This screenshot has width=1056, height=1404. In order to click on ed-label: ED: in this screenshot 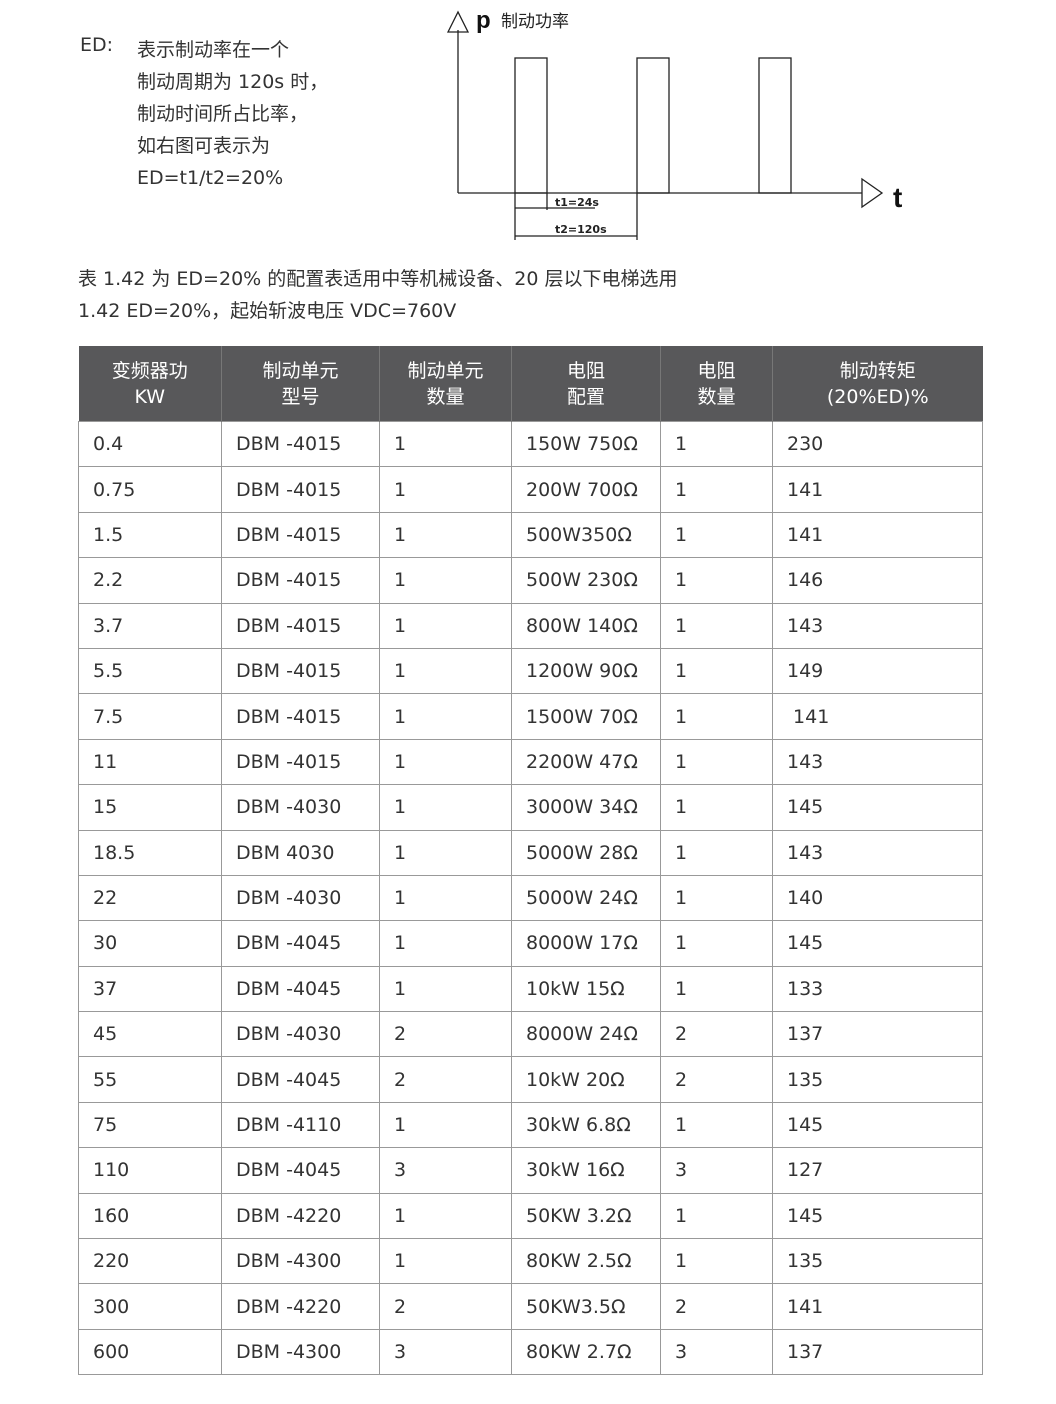, I will do `click(97, 45)`.